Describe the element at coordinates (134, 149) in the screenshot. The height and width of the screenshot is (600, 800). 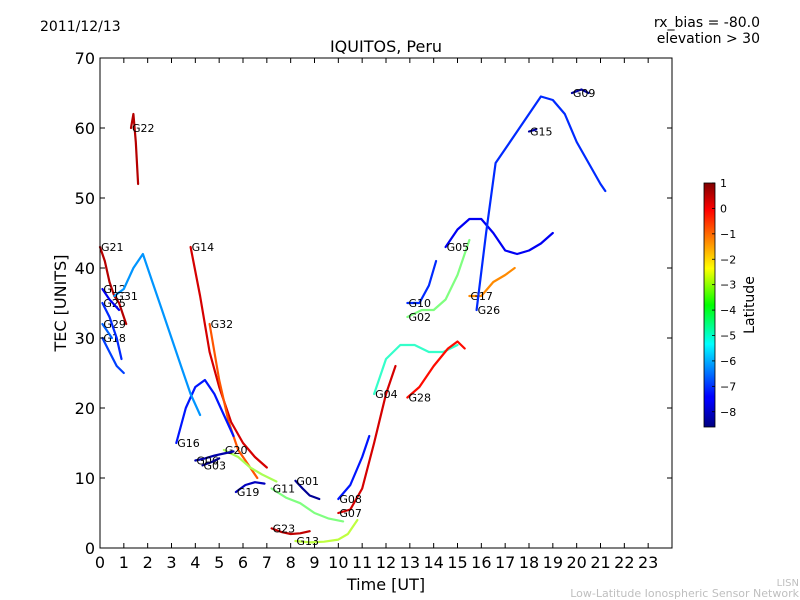
I see `series-line-g22` at that location.